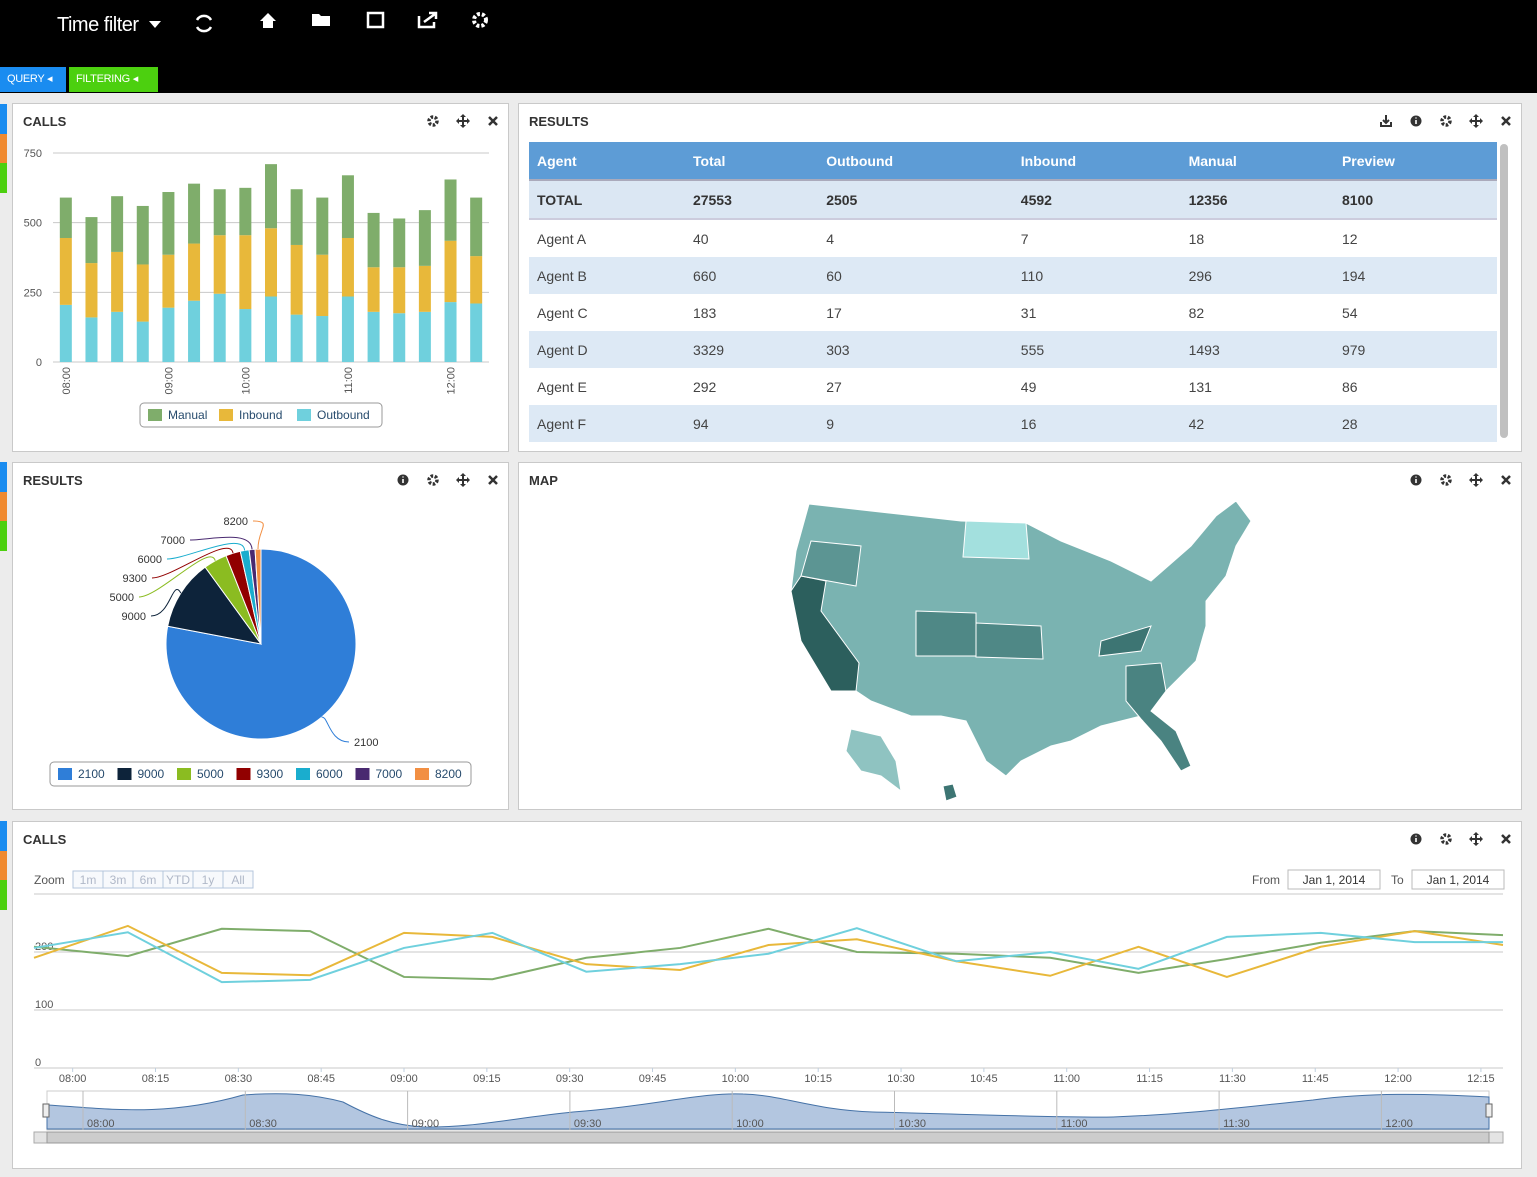  Describe the element at coordinates (842, 199) in the screenshot. I see `total-cell: 2505` at that location.